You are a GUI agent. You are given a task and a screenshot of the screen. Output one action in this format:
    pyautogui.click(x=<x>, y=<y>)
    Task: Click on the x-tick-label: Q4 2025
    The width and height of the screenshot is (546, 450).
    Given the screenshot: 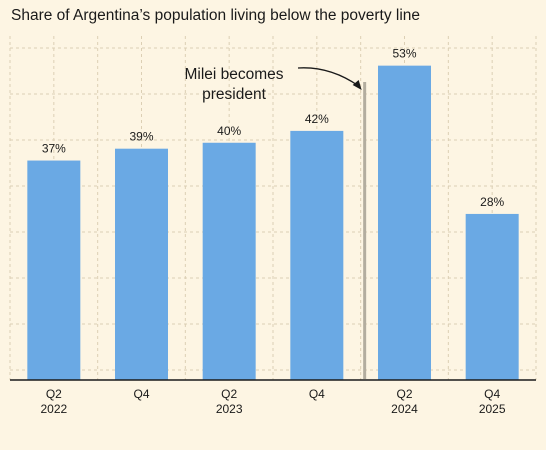 What is the action you would take?
    pyautogui.click(x=492, y=401)
    